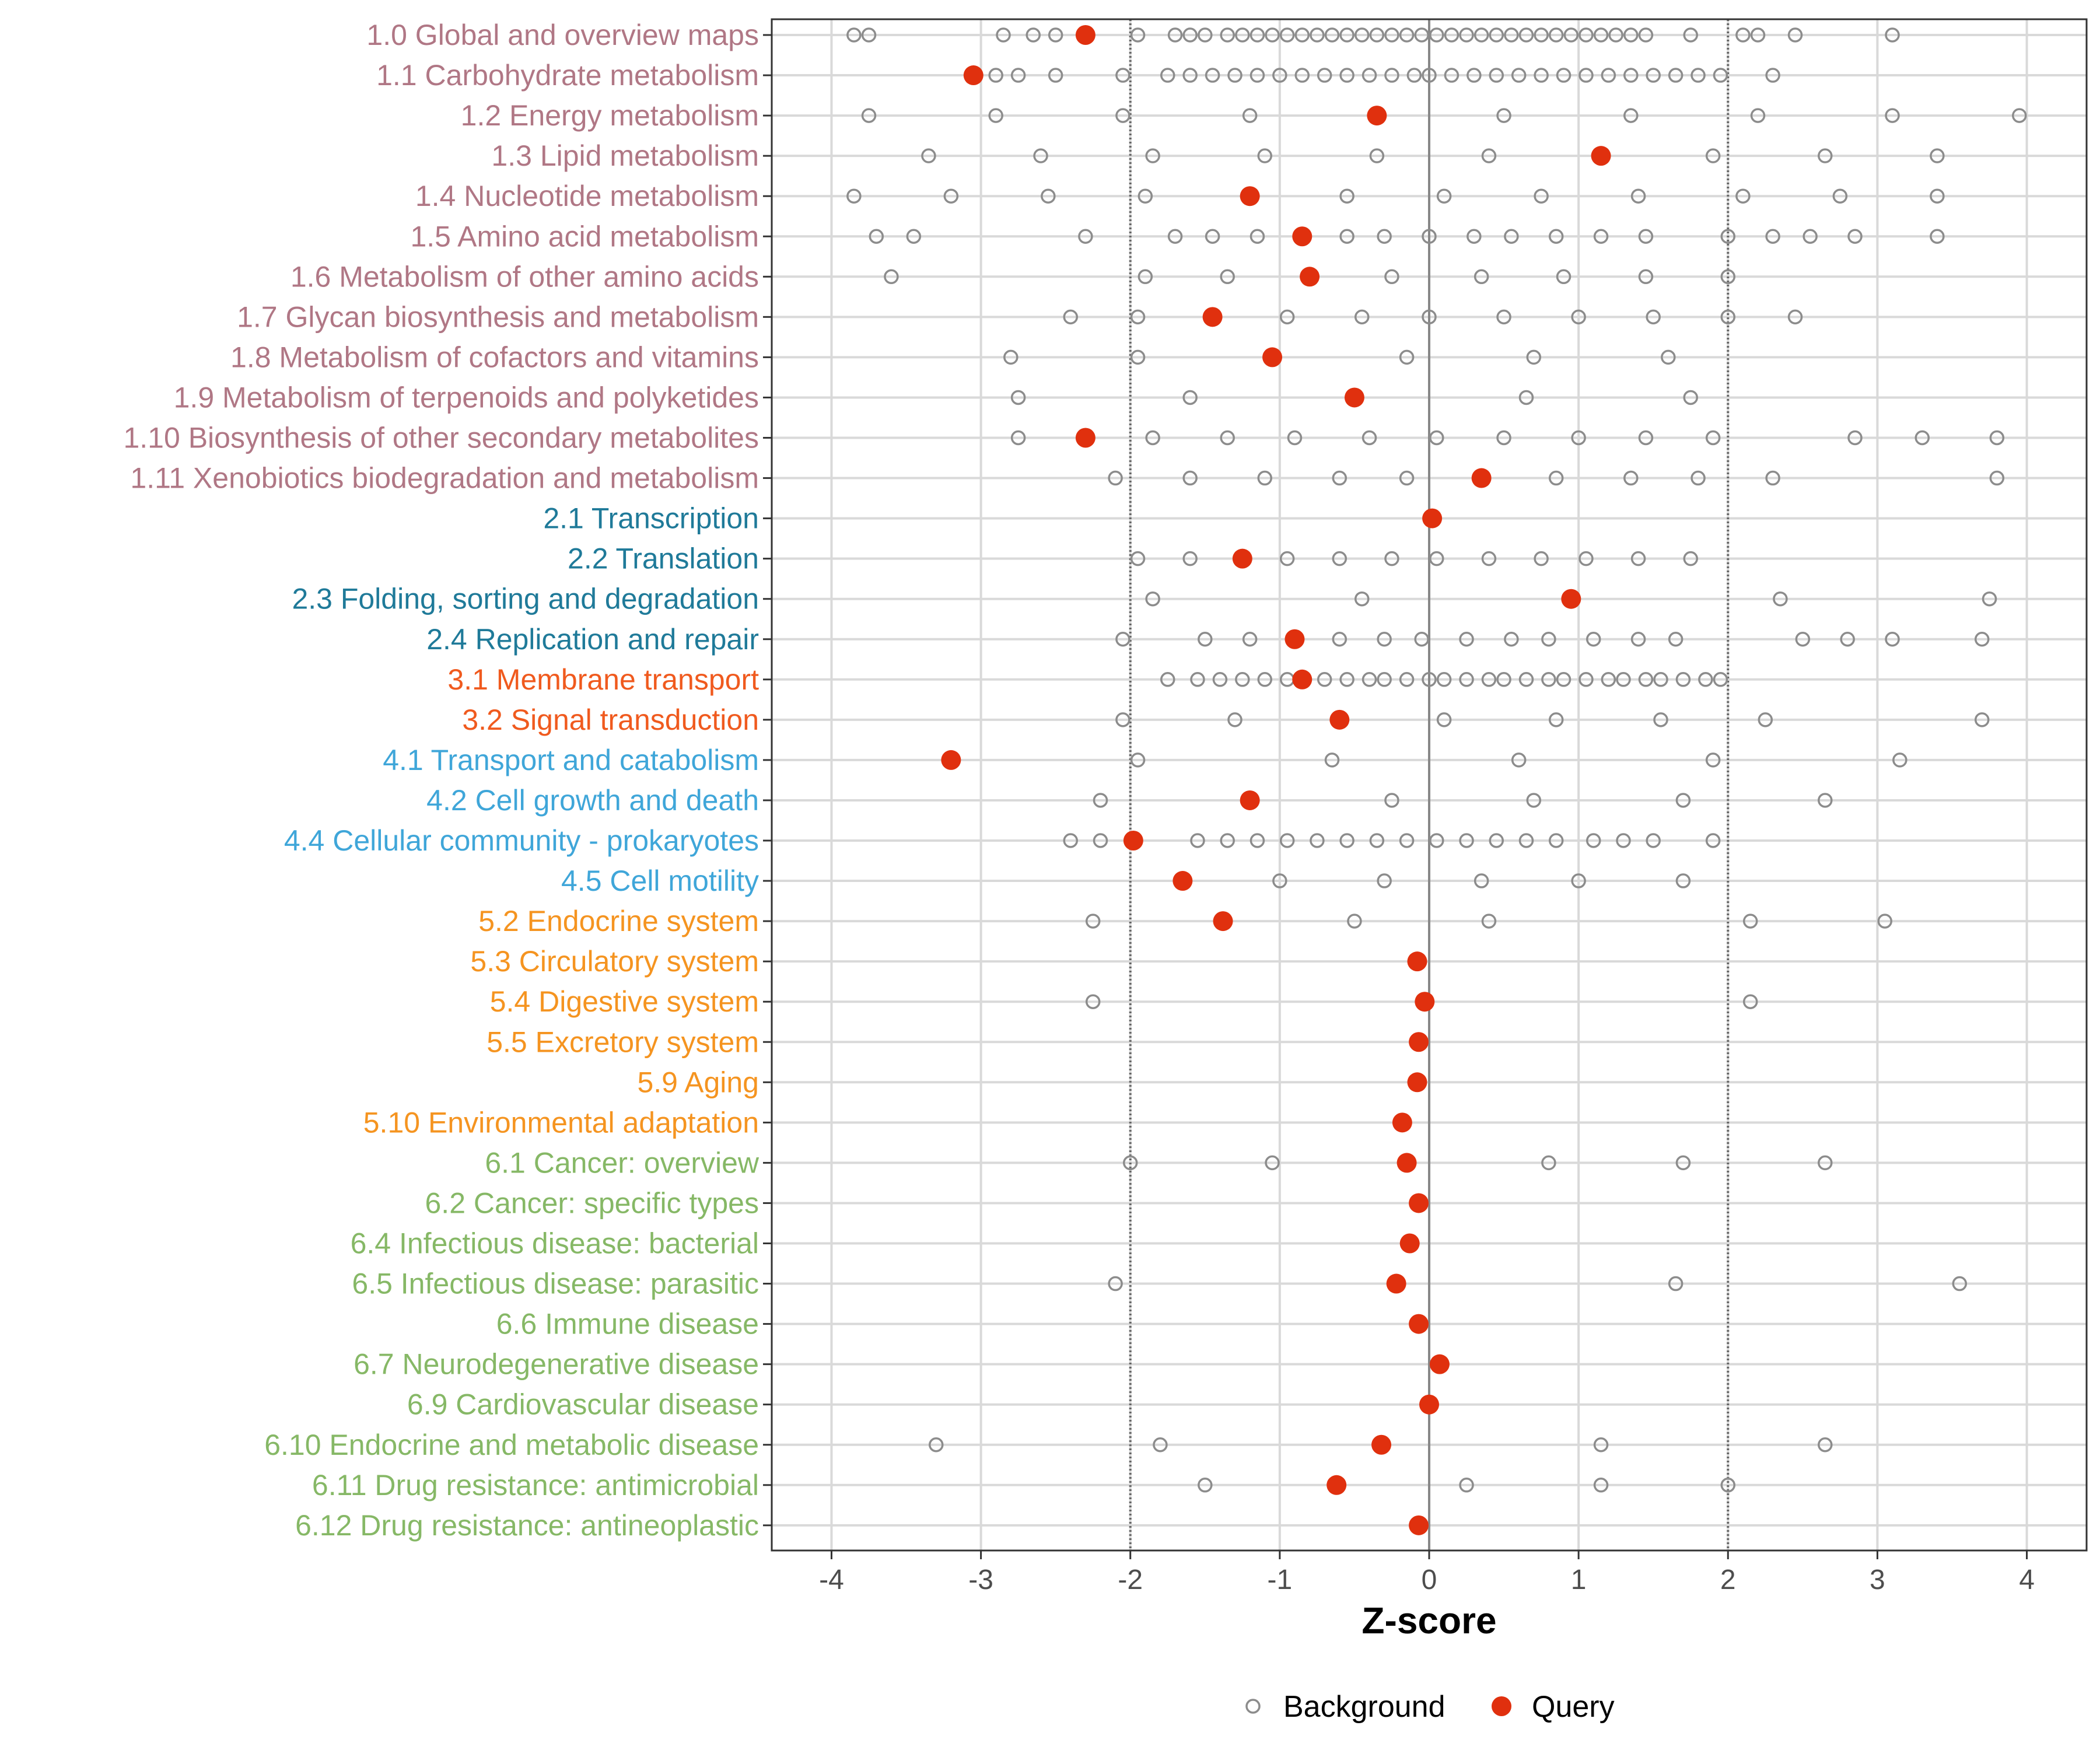 This screenshot has width=2100, height=1750. What do you see at coordinates (592, 800) in the screenshot?
I see `category-label: 4.2 Cell growth and death` at bounding box center [592, 800].